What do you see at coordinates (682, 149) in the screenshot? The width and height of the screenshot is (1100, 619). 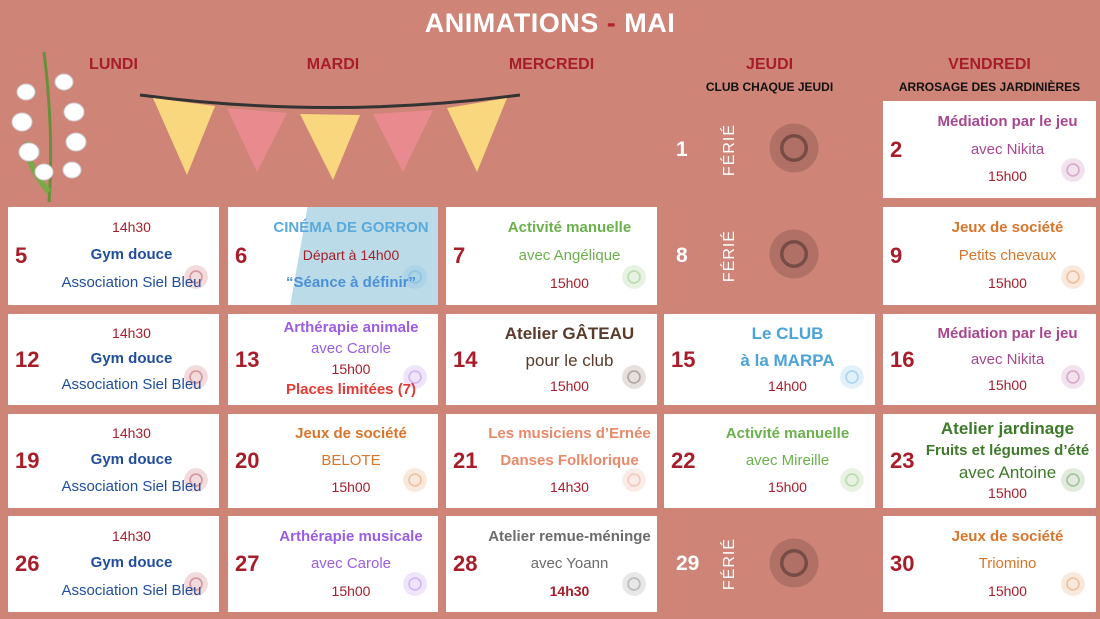 I see `day-number: 1` at bounding box center [682, 149].